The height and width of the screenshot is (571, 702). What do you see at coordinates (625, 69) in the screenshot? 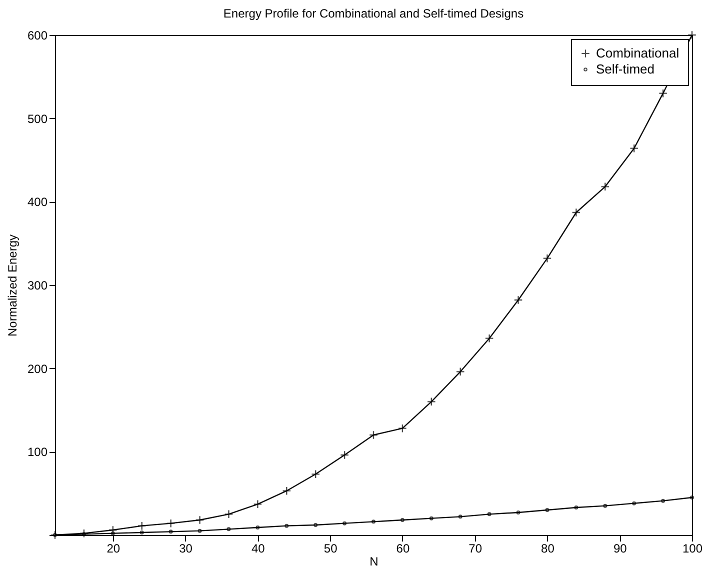
I see `legend-label: Self-timed` at bounding box center [625, 69].